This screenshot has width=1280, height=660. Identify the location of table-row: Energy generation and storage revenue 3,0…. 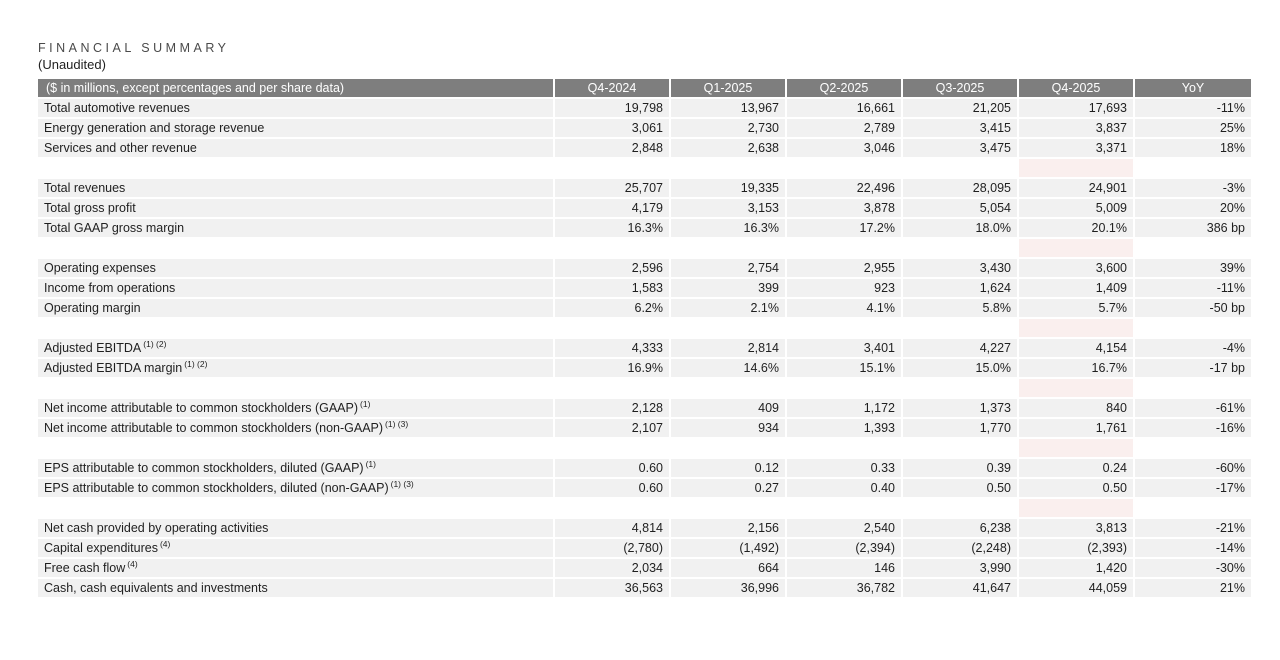
(645, 129).